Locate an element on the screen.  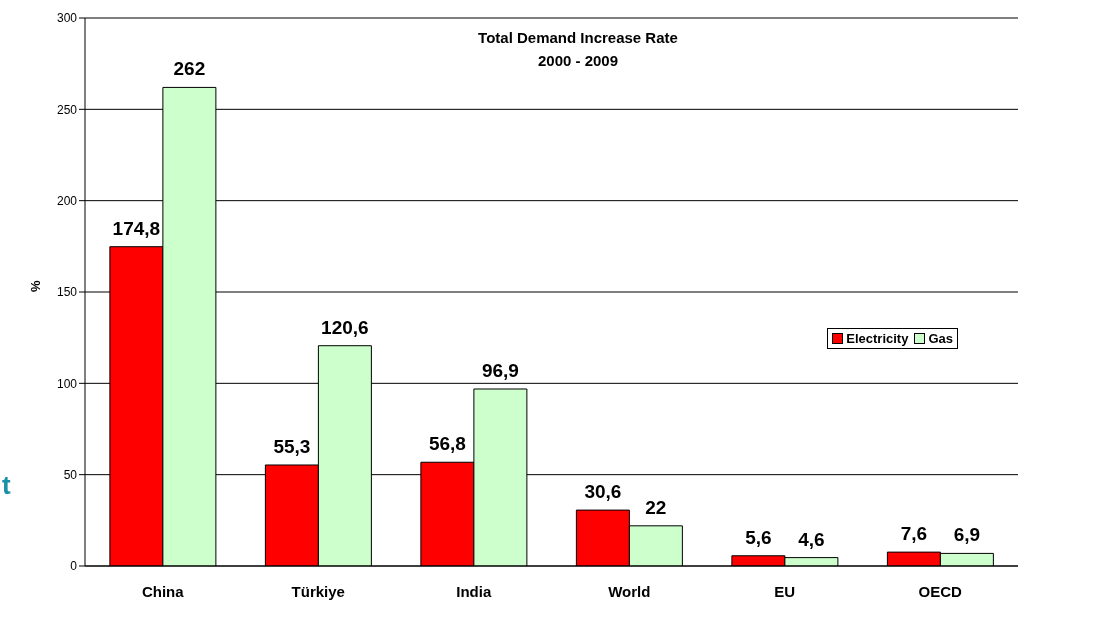
data-label: 22 is located at coordinates (656, 507).